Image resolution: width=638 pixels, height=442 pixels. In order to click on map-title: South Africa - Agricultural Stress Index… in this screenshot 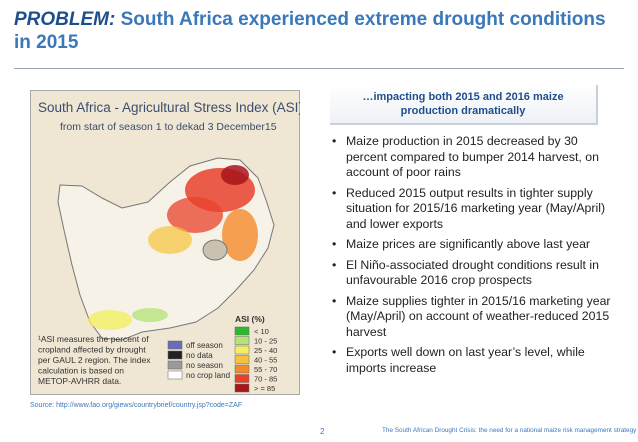, I will do `click(169, 107)`.